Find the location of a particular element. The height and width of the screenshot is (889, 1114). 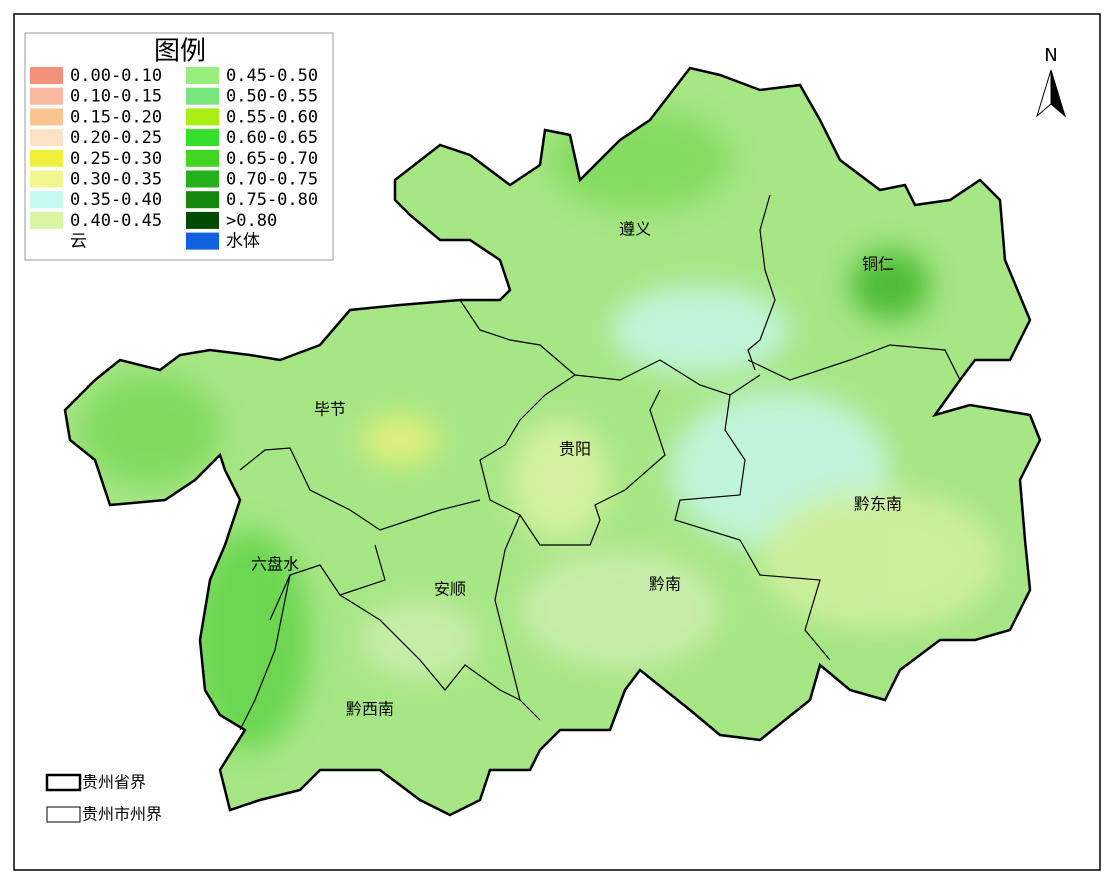

legend-label: 0.75-0.80 is located at coordinates (272, 200).